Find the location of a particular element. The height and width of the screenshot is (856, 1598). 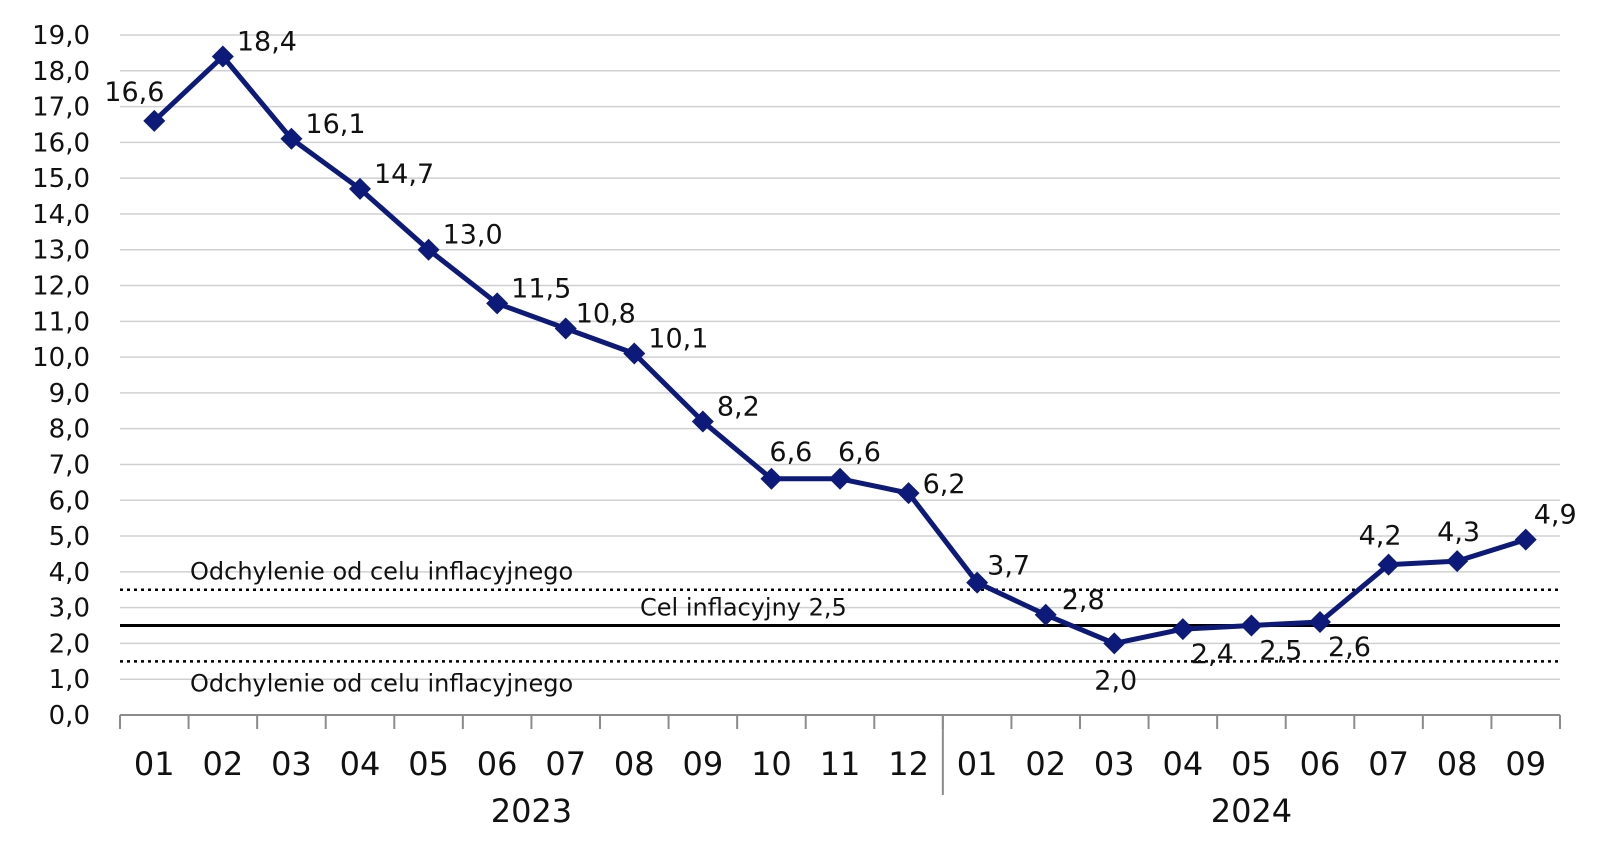

data-label: 4,3 is located at coordinates (1458, 532).